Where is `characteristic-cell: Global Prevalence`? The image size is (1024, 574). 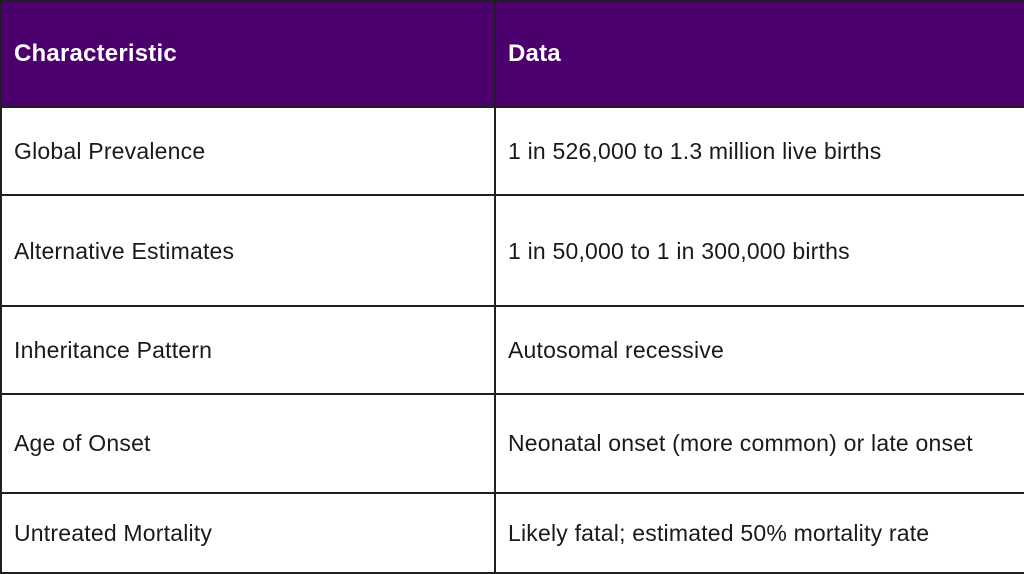
characteristic-cell: Global Prevalence is located at coordinates (248, 151).